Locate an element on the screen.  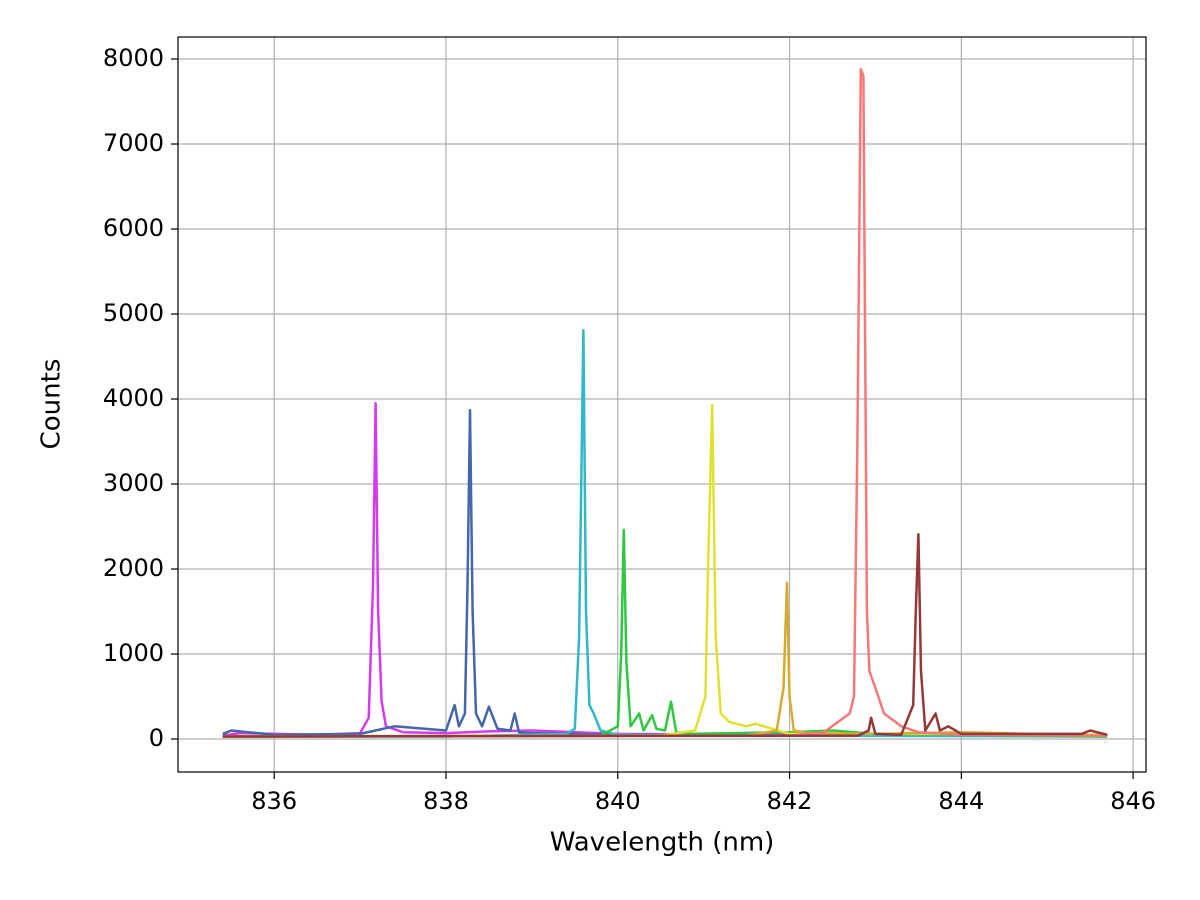
y-tick-label: 2000 is located at coordinates (133, 568).